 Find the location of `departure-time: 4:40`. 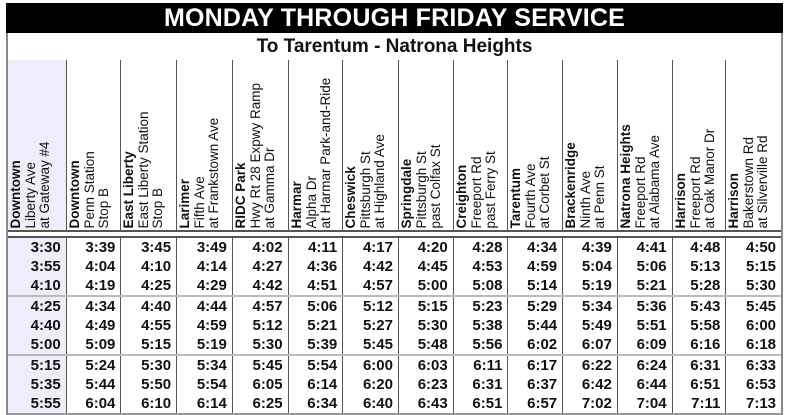

departure-time: 4:40 is located at coordinates (37, 325).